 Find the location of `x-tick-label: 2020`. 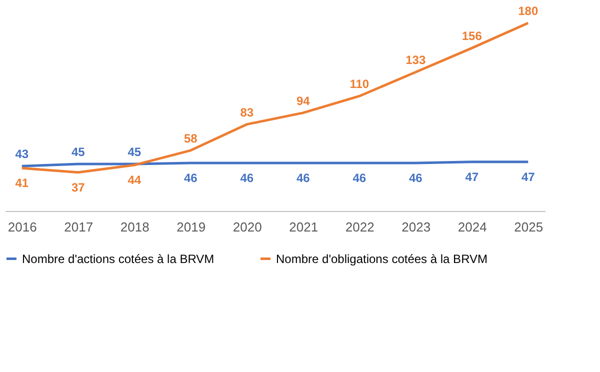

x-tick-label: 2020 is located at coordinates (247, 227).